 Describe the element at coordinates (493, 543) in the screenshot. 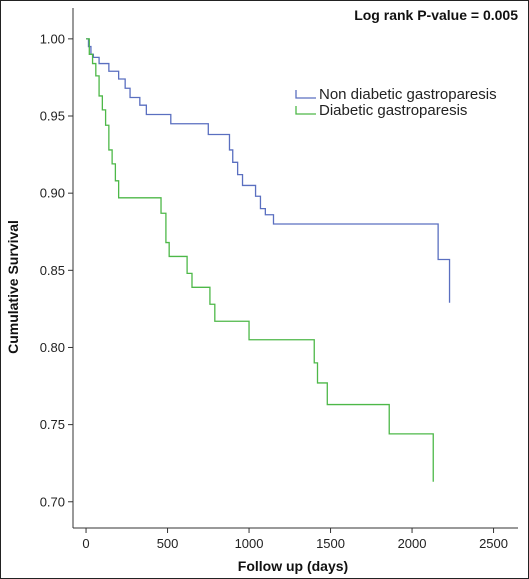

I see `x-tick-label-5: 2500` at that location.